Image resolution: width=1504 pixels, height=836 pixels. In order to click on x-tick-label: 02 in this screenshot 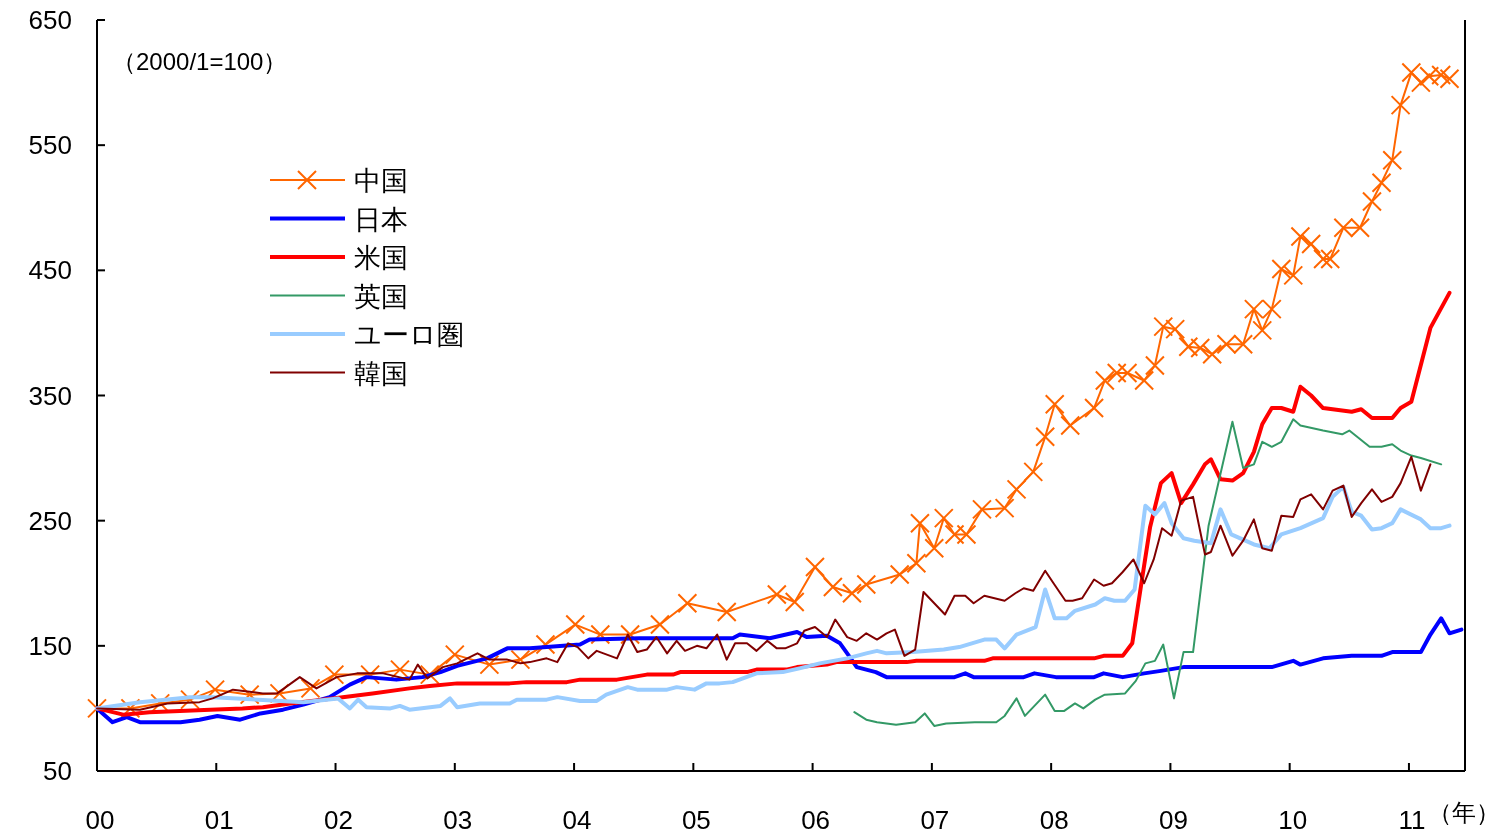, I will do `click(338, 820)`.